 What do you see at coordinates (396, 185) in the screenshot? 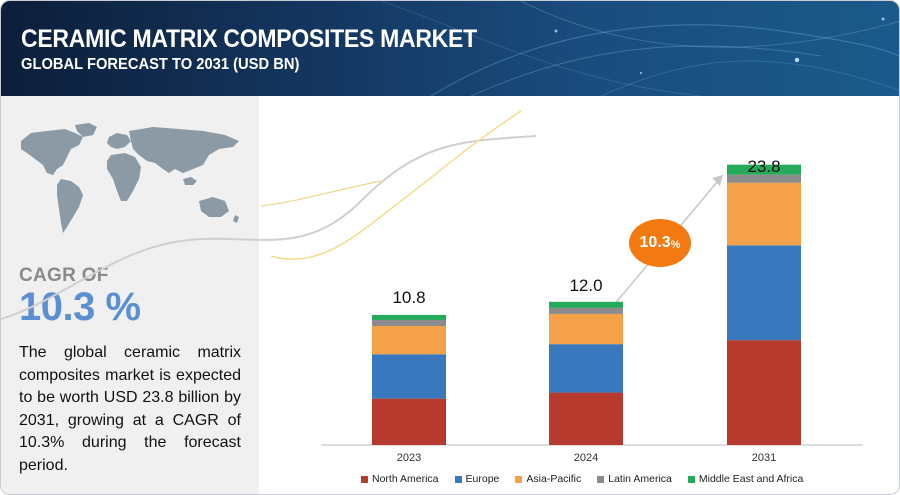
I see `decor-curve-yellow` at bounding box center [396, 185].